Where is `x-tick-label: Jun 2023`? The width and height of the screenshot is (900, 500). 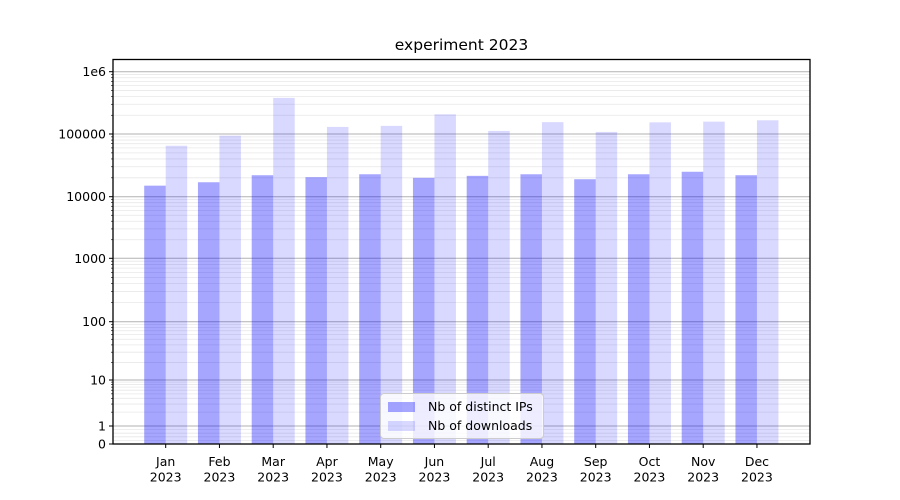
x-tick-label: Jun 2023 is located at coordinates (435, 469).